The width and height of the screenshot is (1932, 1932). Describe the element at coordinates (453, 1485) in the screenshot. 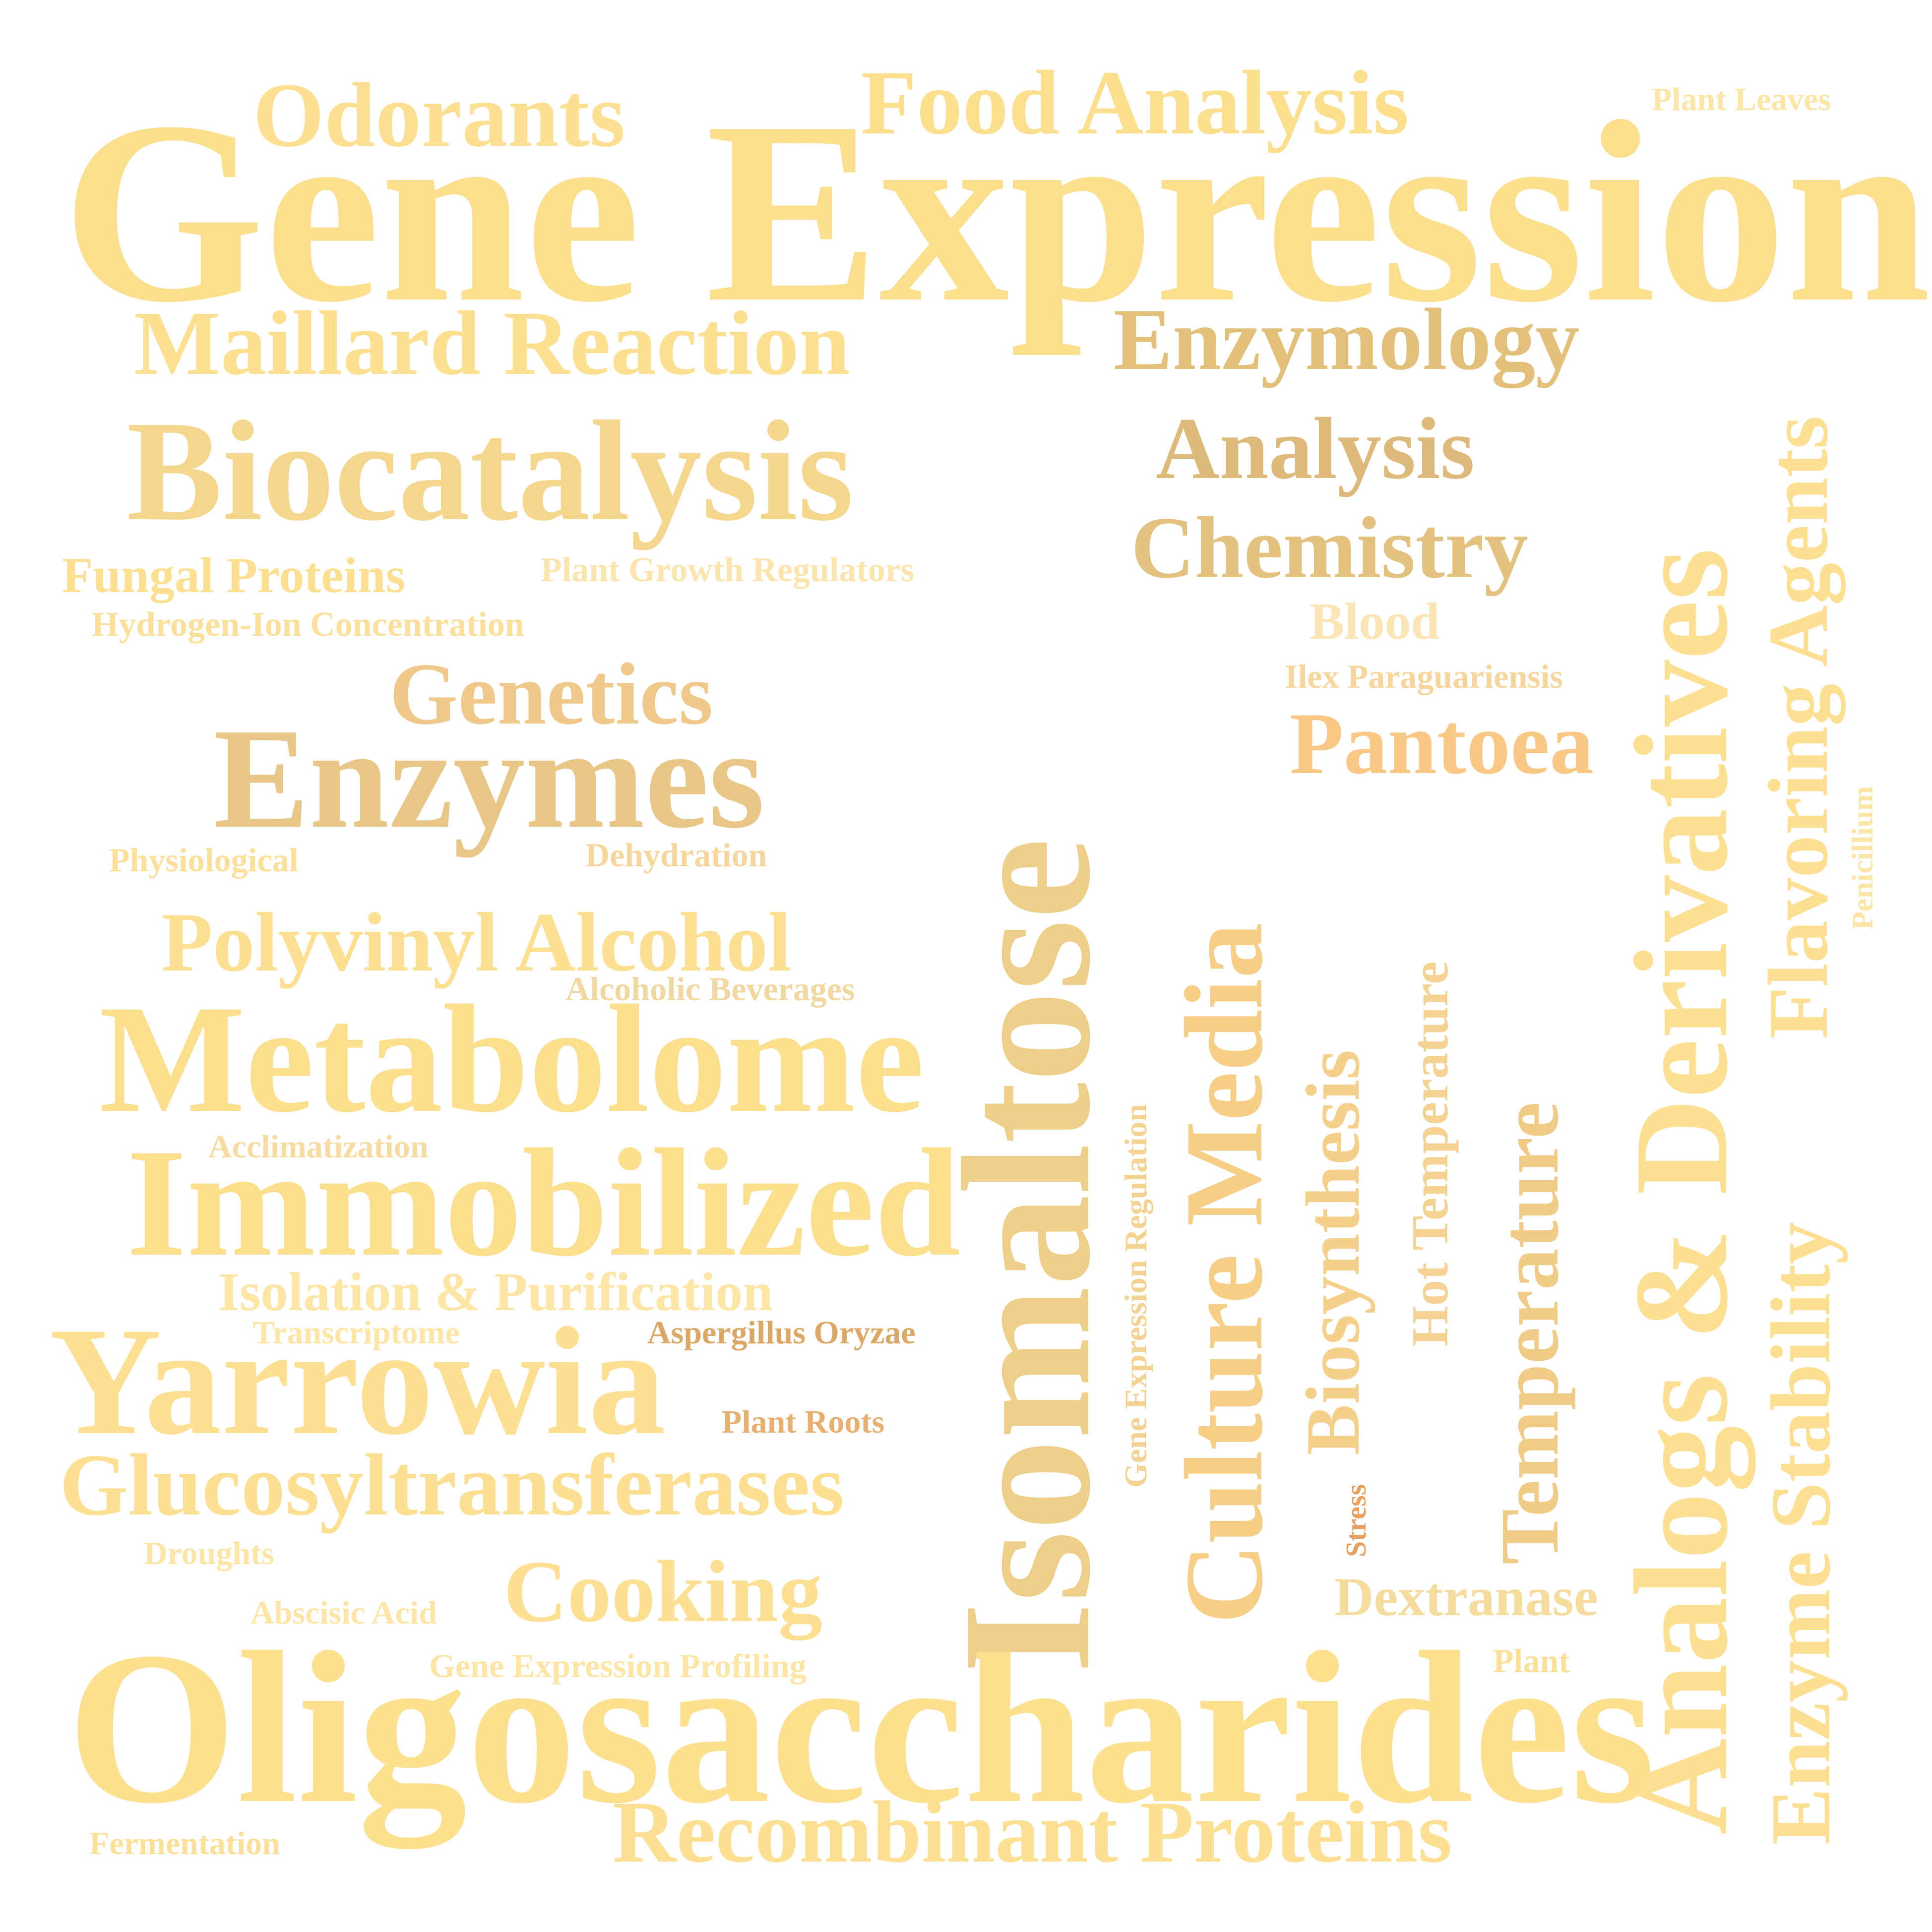

I see `word-glucosyltransferases: Glucosyltransferases` at that location.